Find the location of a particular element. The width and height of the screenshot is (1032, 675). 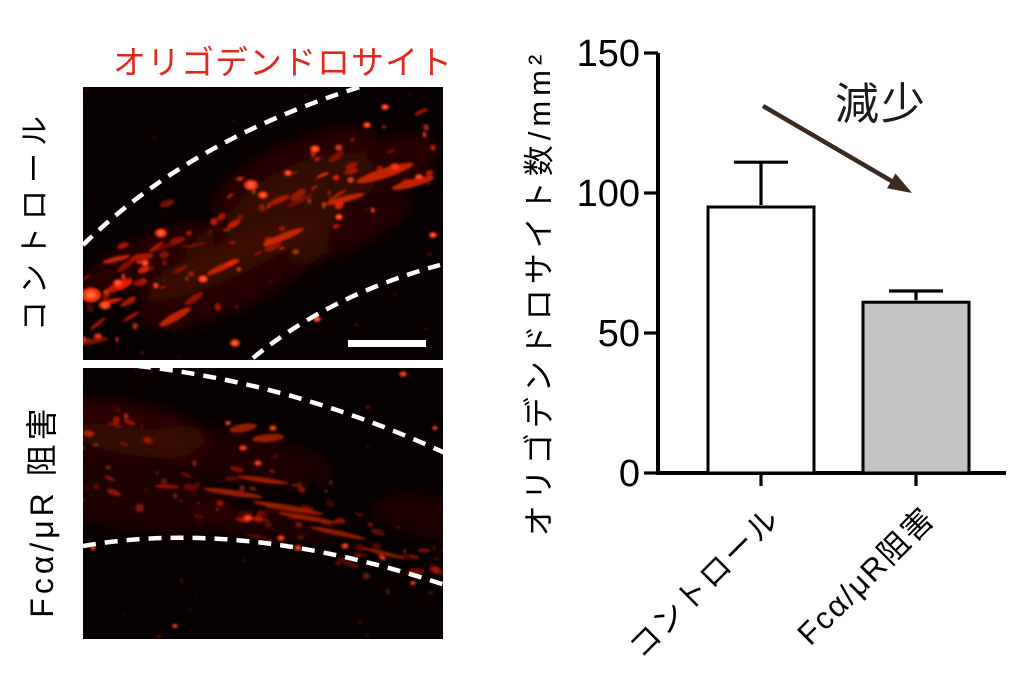

fluorescence-haze is located at coordinates (263, 469).